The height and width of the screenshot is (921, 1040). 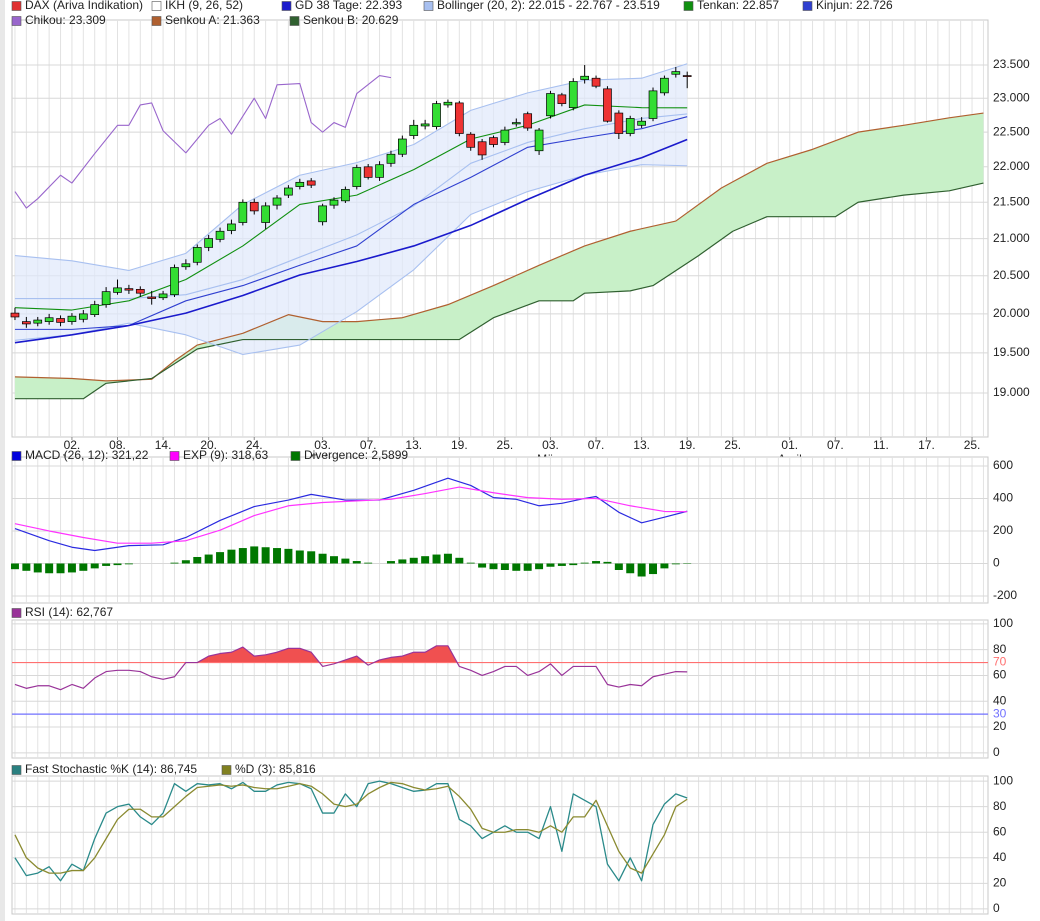 What do you see at coordinates (84, 6) in the screenshot?
I see `legend-label: DAX (Ariva Indikation)` at bounding box center [84, 6].